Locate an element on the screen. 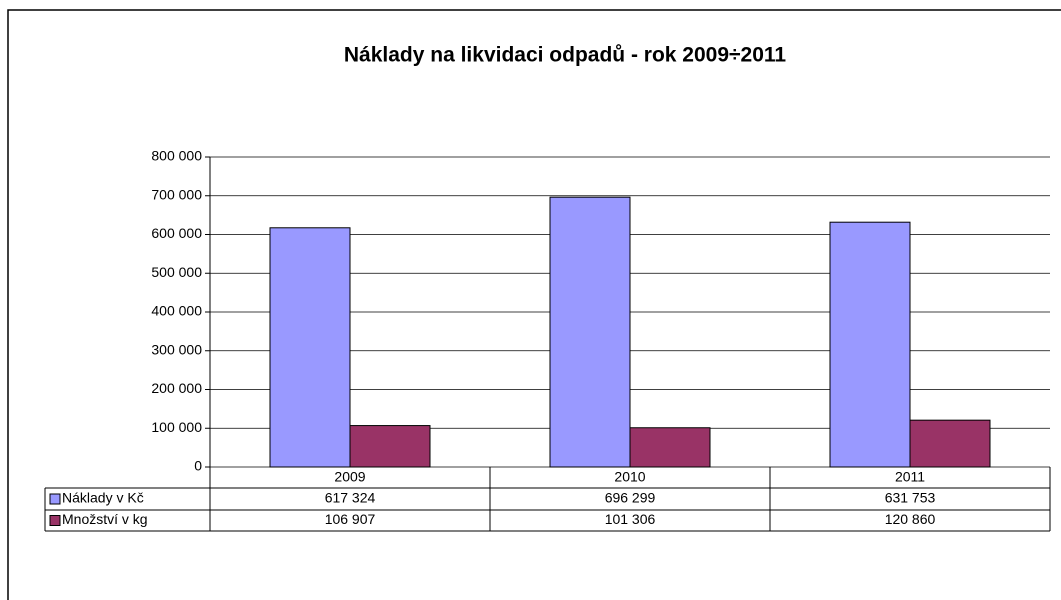  y-tick-label: 500 000 is located at coordinates (176, 272).